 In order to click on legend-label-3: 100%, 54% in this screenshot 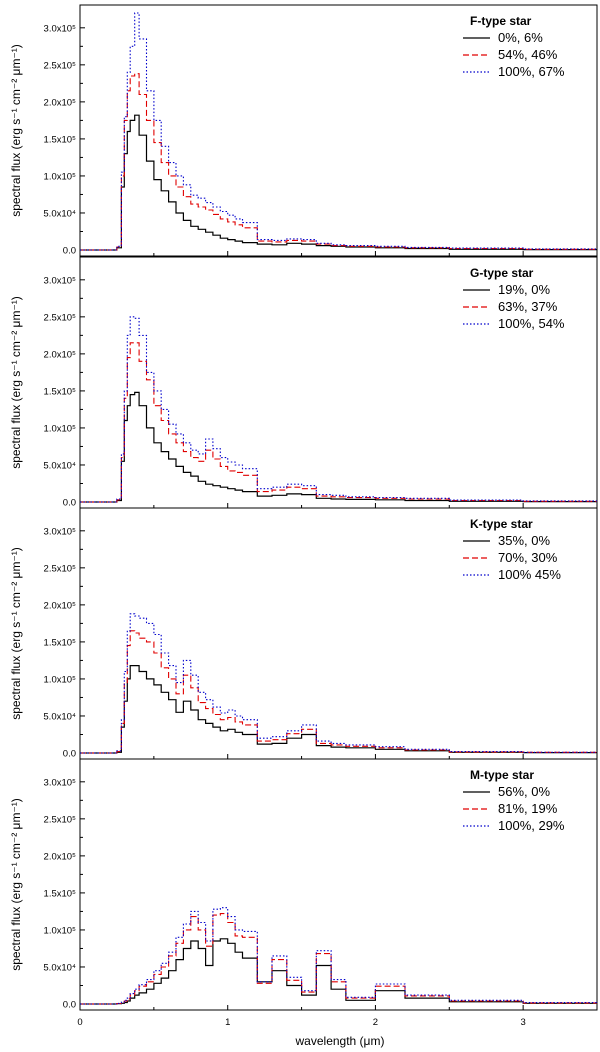, I will do `click(531, 323)`.